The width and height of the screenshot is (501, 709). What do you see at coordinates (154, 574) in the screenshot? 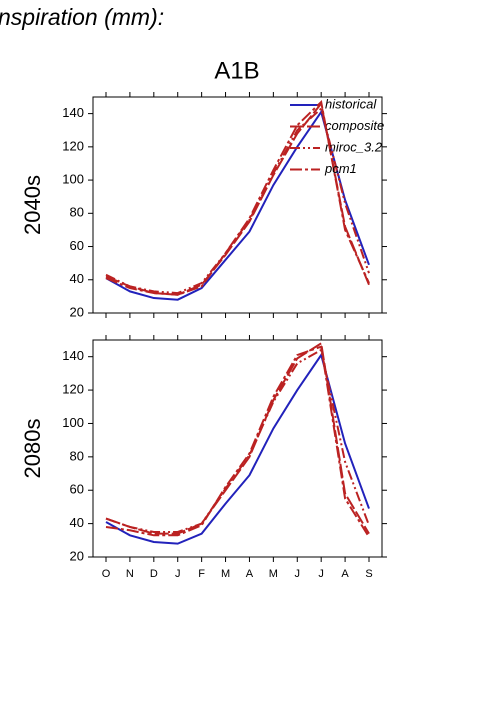
I see `x-tick-label: D` at bounding box center [154, 574].